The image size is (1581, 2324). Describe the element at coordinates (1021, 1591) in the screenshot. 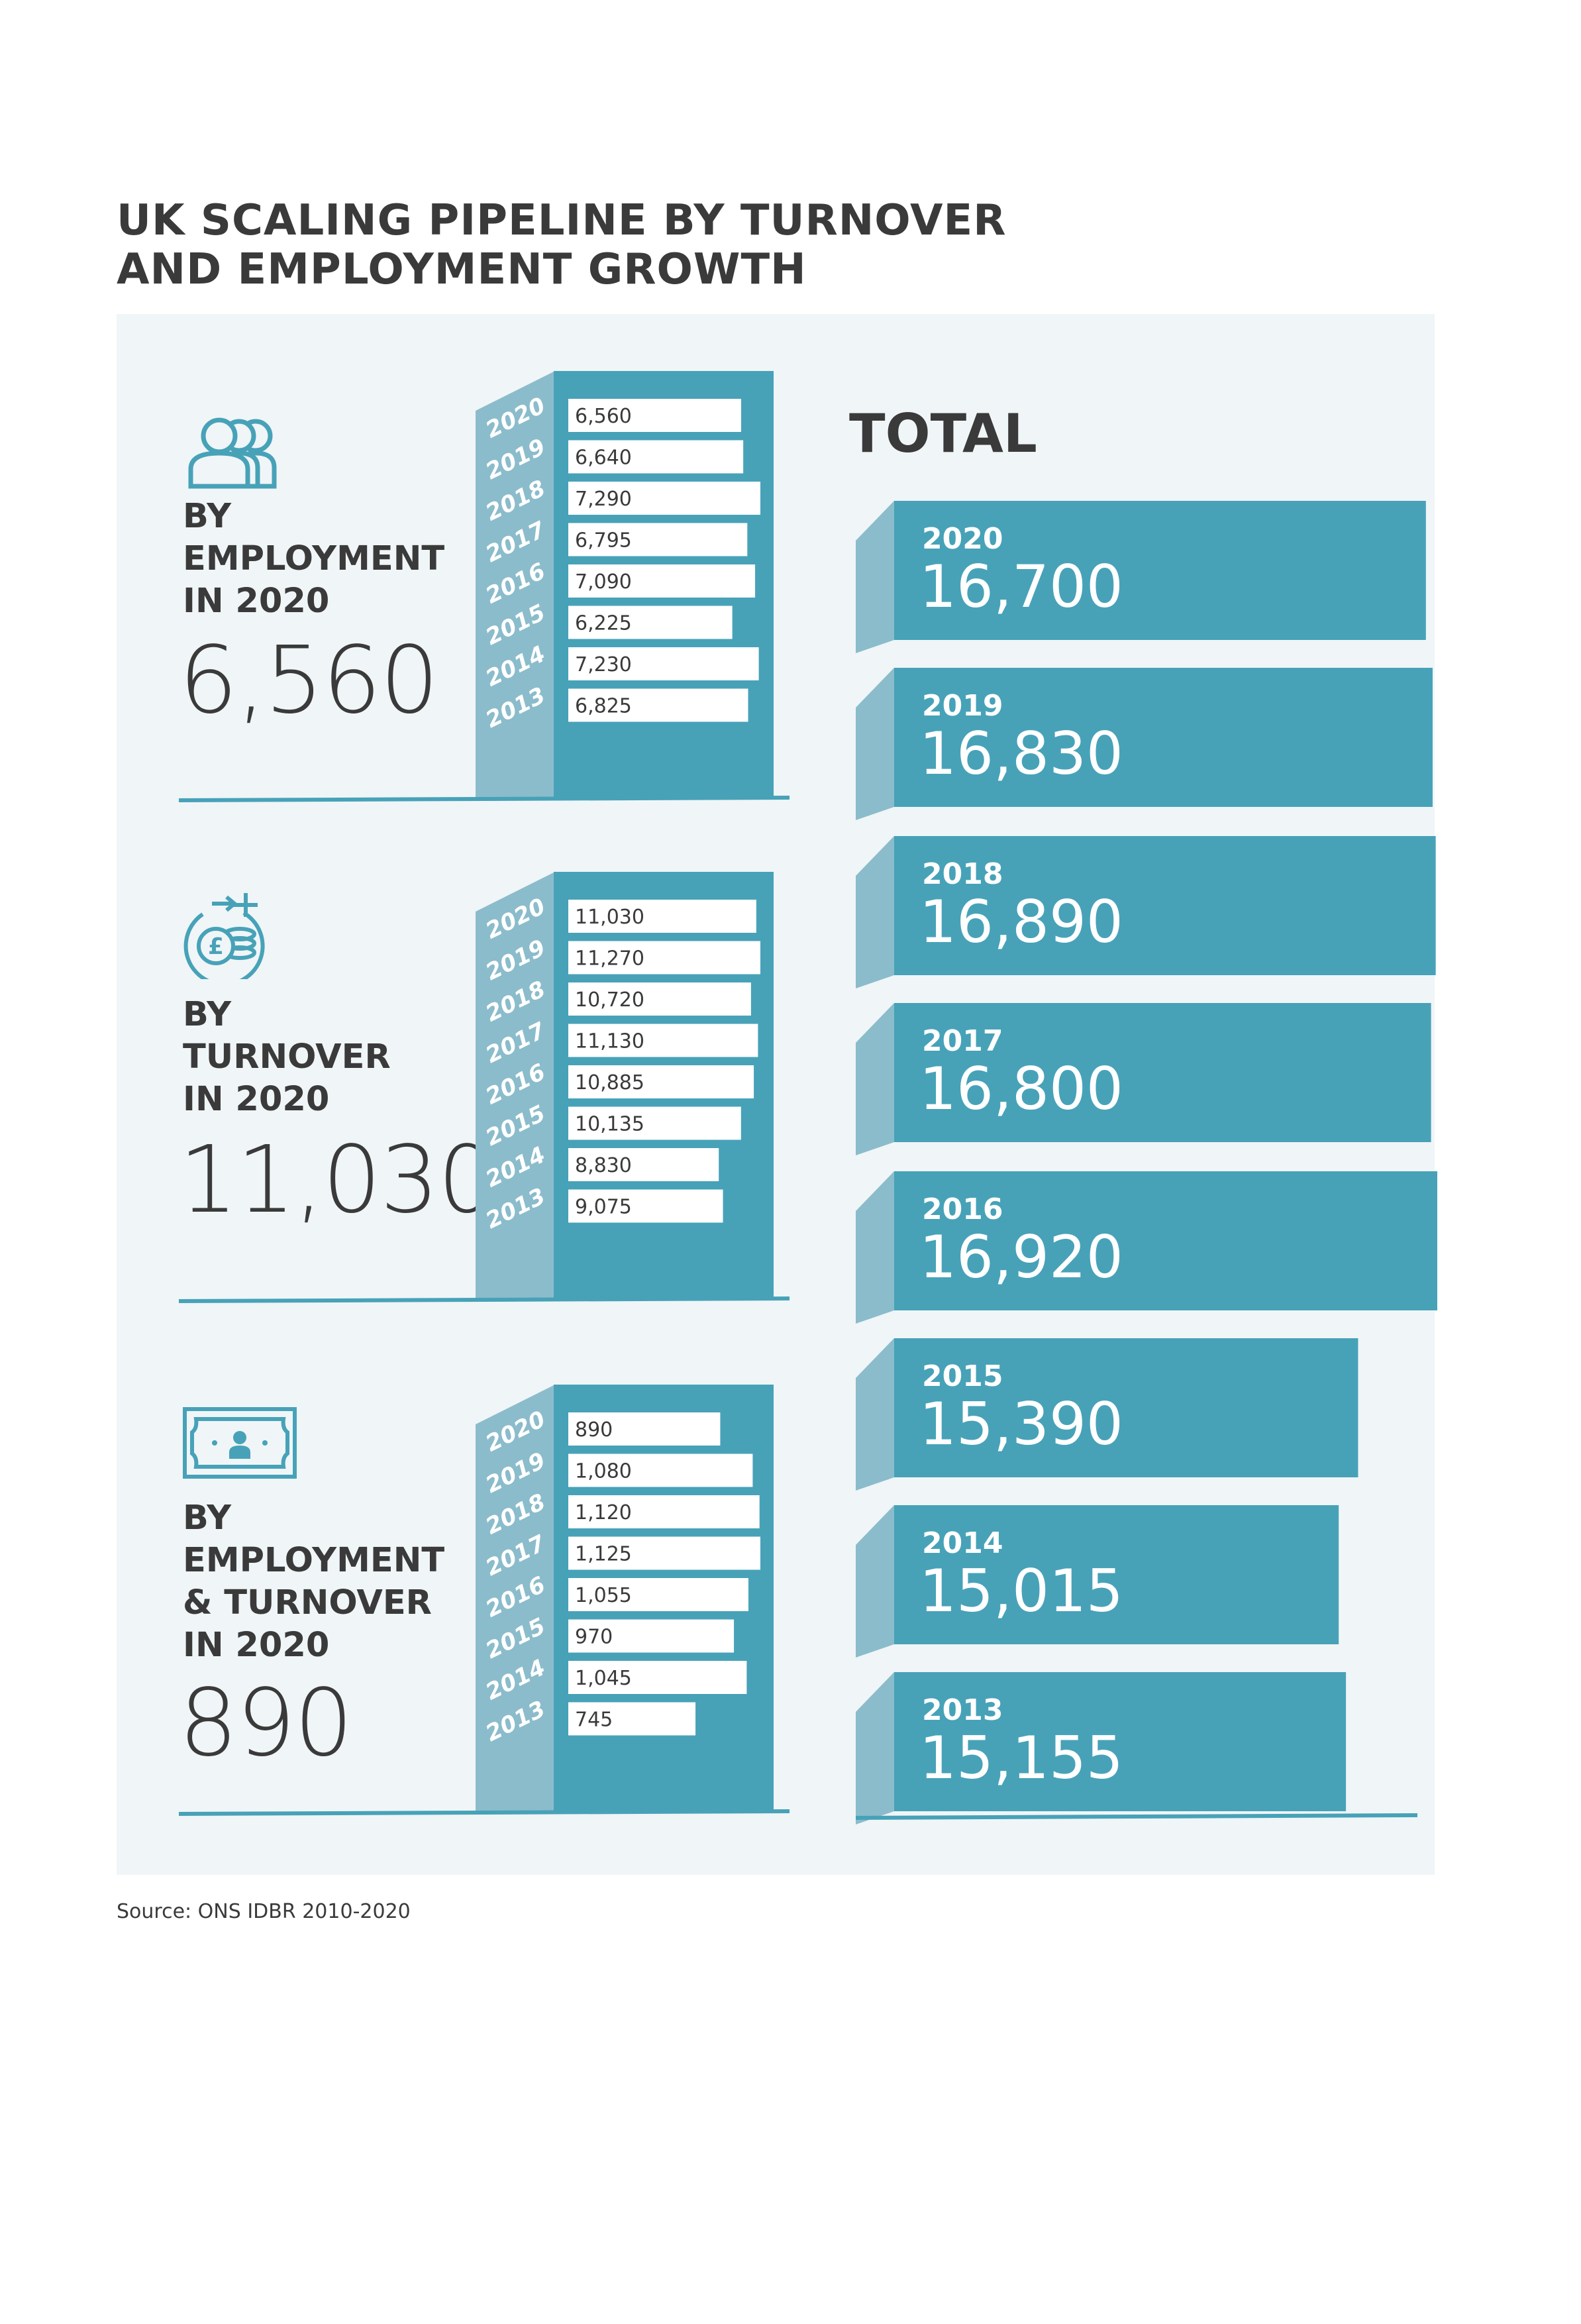

I see `total-value-label: 15,015` at that location.